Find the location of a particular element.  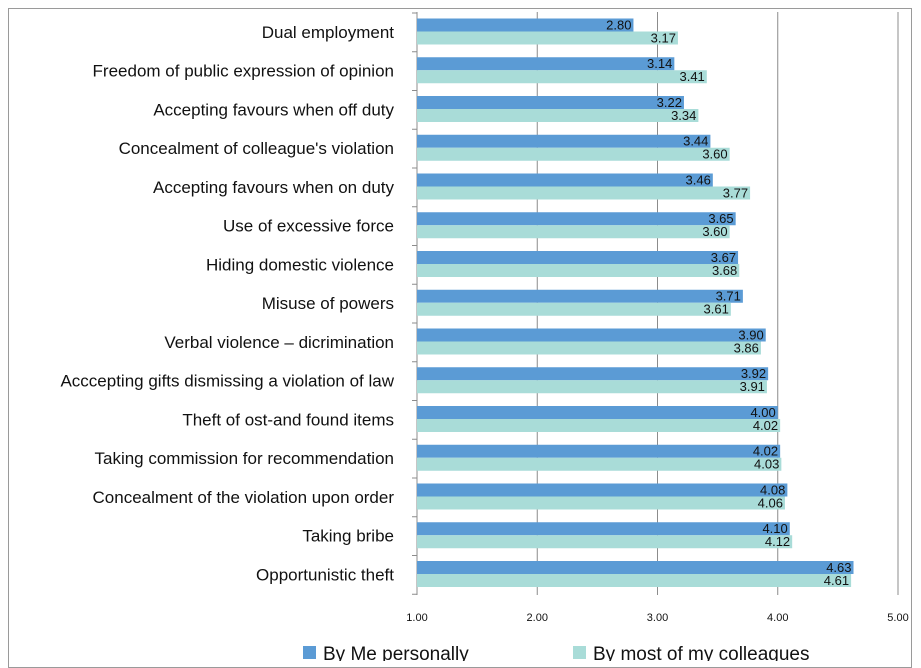

category-label: Opportunistic theft is located at coordinates (325, 574).